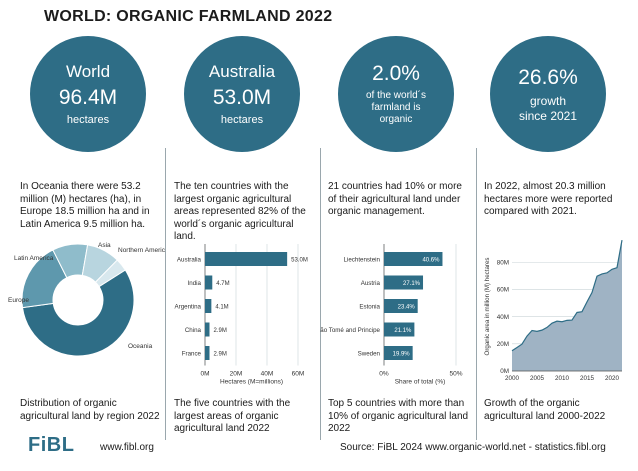 The image size is (638, 471). What do you see at coordinates (362, 259) in the screenshot?
I see `category-label: Liechtenstein` at bounding box center [362, 259].